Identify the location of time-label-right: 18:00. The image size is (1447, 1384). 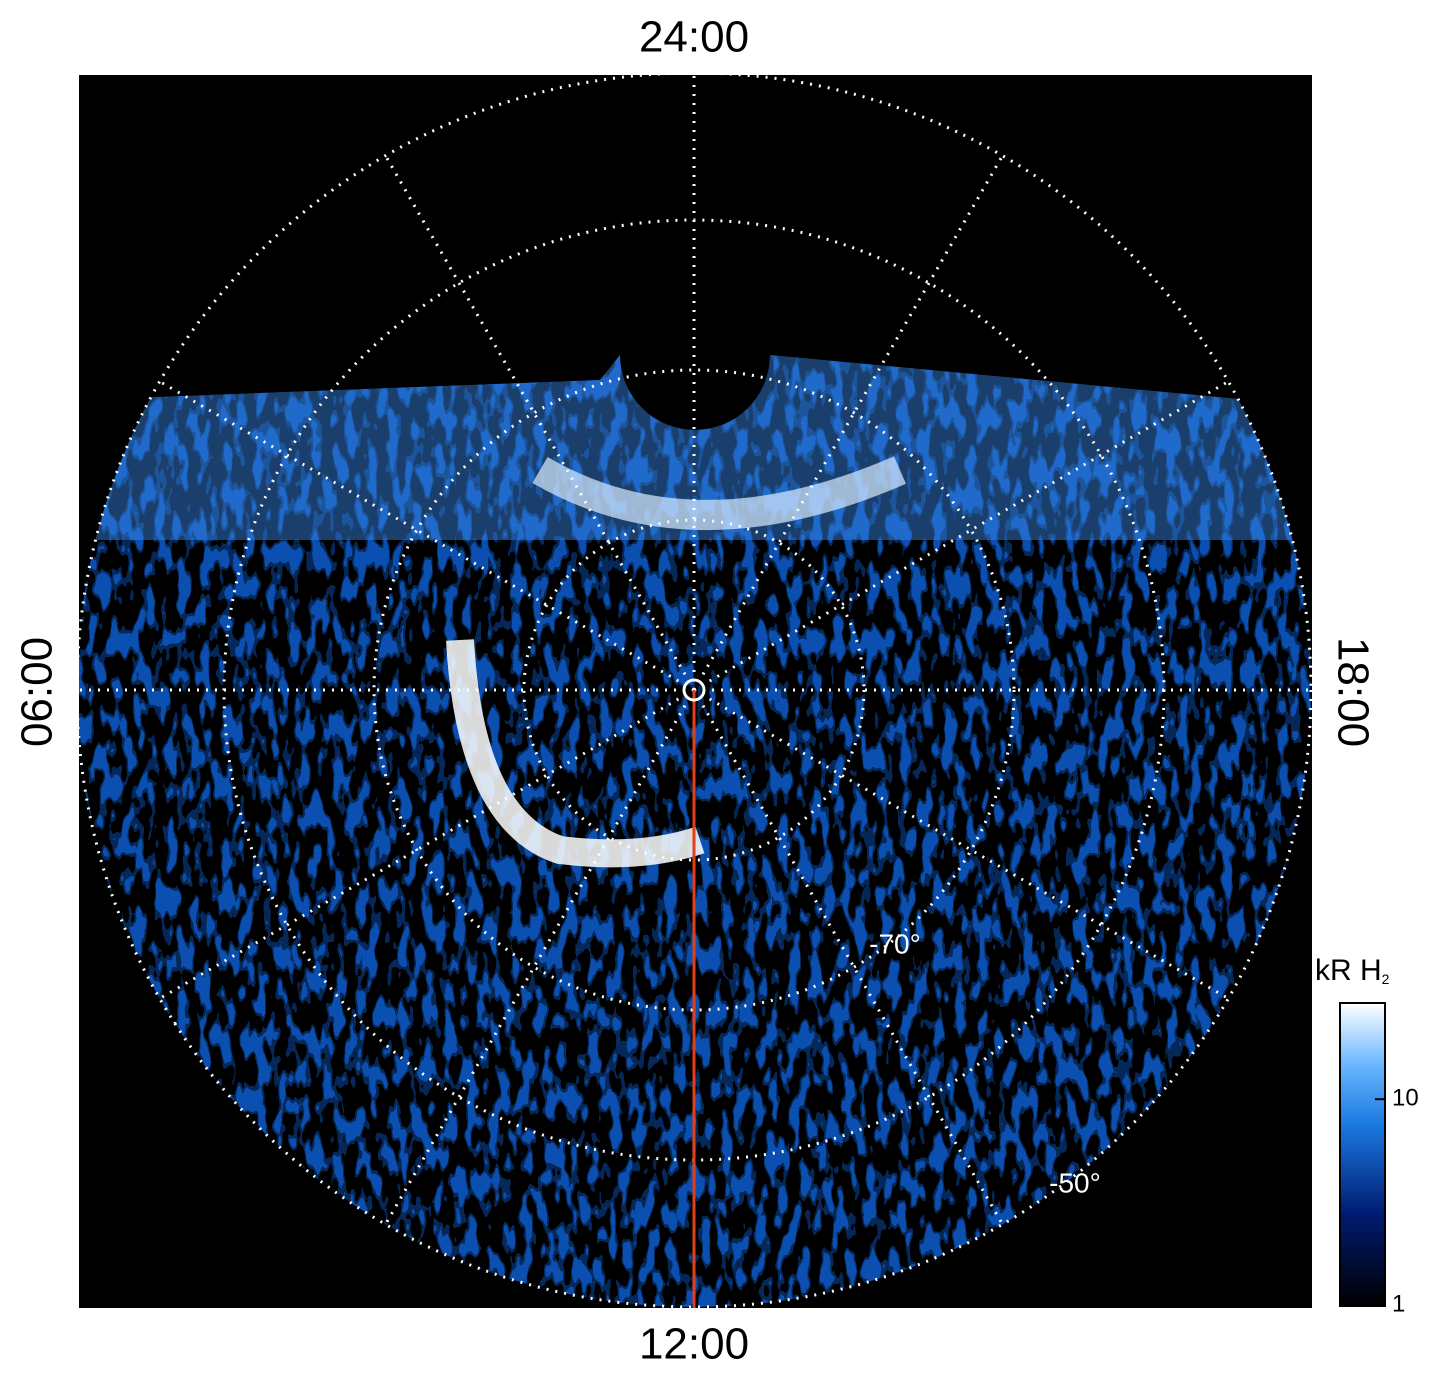
(1352, 692).